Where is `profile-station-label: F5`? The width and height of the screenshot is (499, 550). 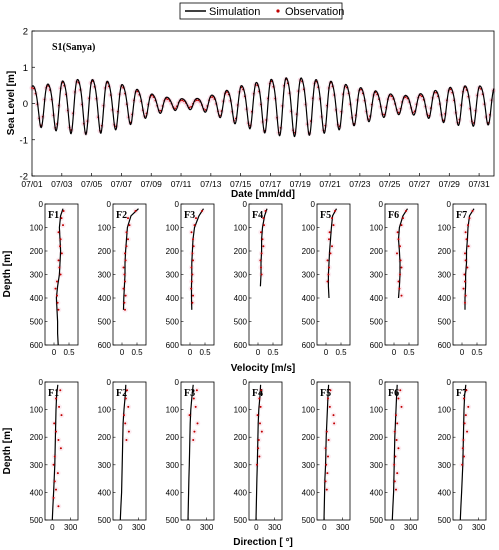
profile-station-label: F5 is located at coordinates (325, 215).